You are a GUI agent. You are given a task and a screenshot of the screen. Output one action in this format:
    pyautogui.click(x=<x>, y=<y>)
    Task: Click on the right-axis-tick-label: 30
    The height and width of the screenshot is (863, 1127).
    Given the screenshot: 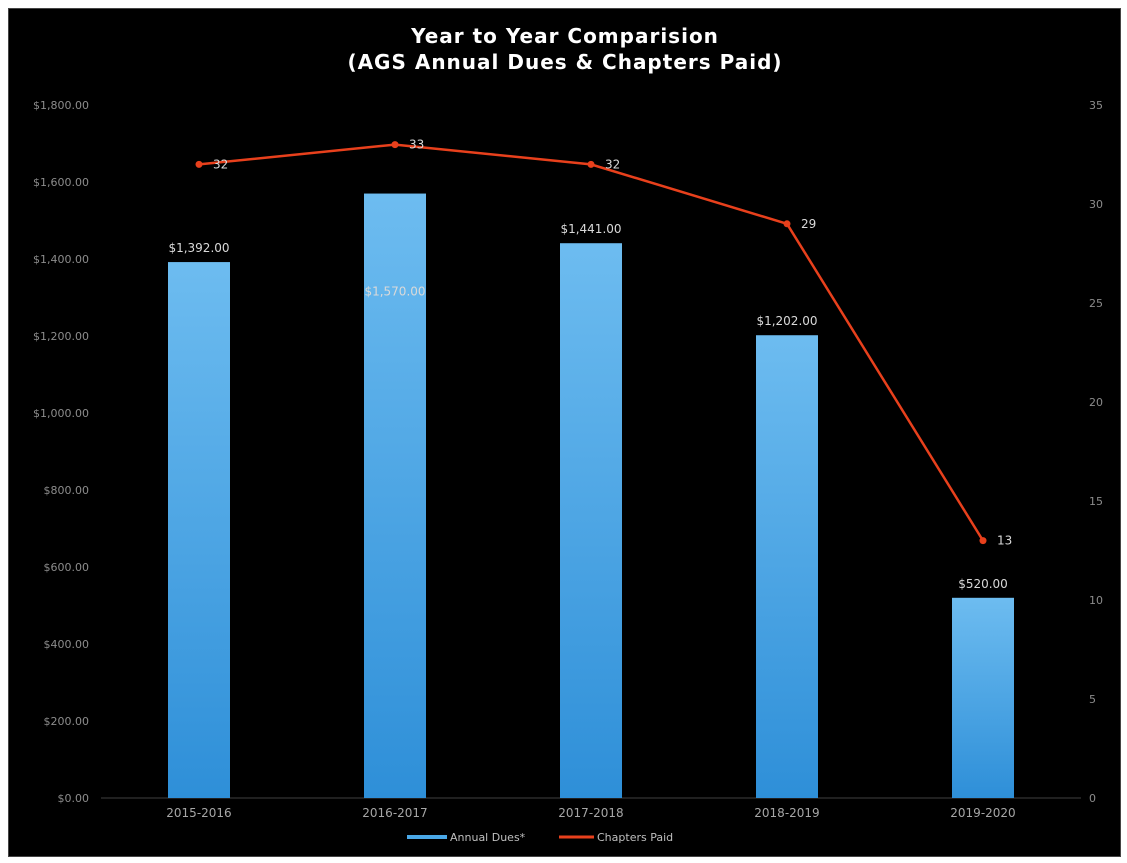 What is the action you would take?
    pyautogui.click(x=1096, y=204)
    